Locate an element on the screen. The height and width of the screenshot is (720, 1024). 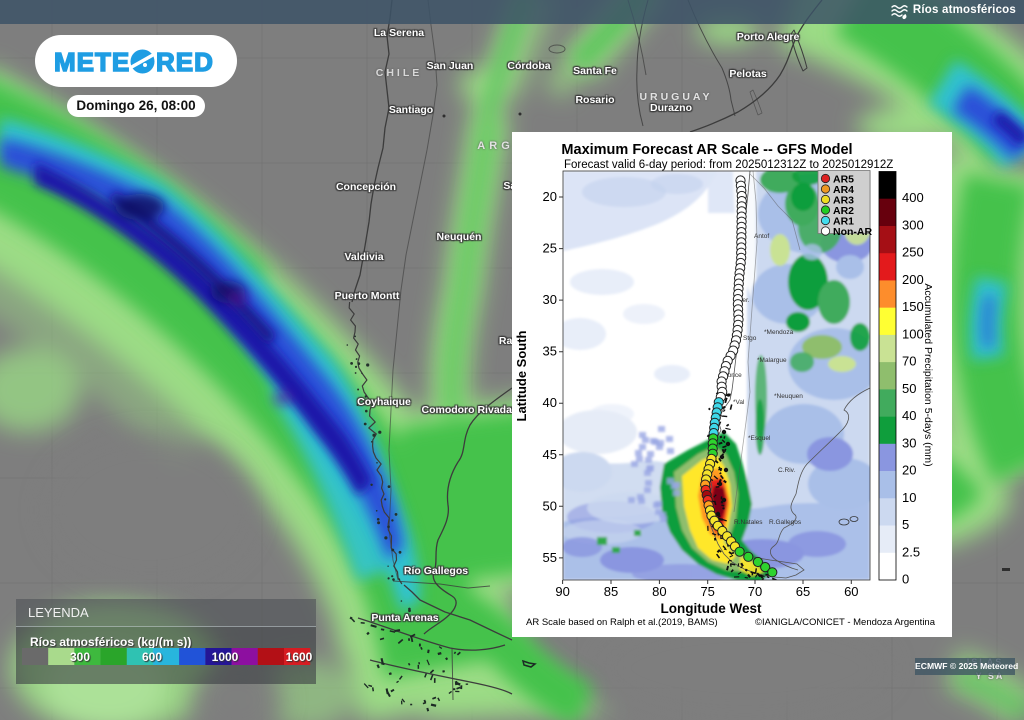
svg-text: 150 is located at coordinates (913, 306).